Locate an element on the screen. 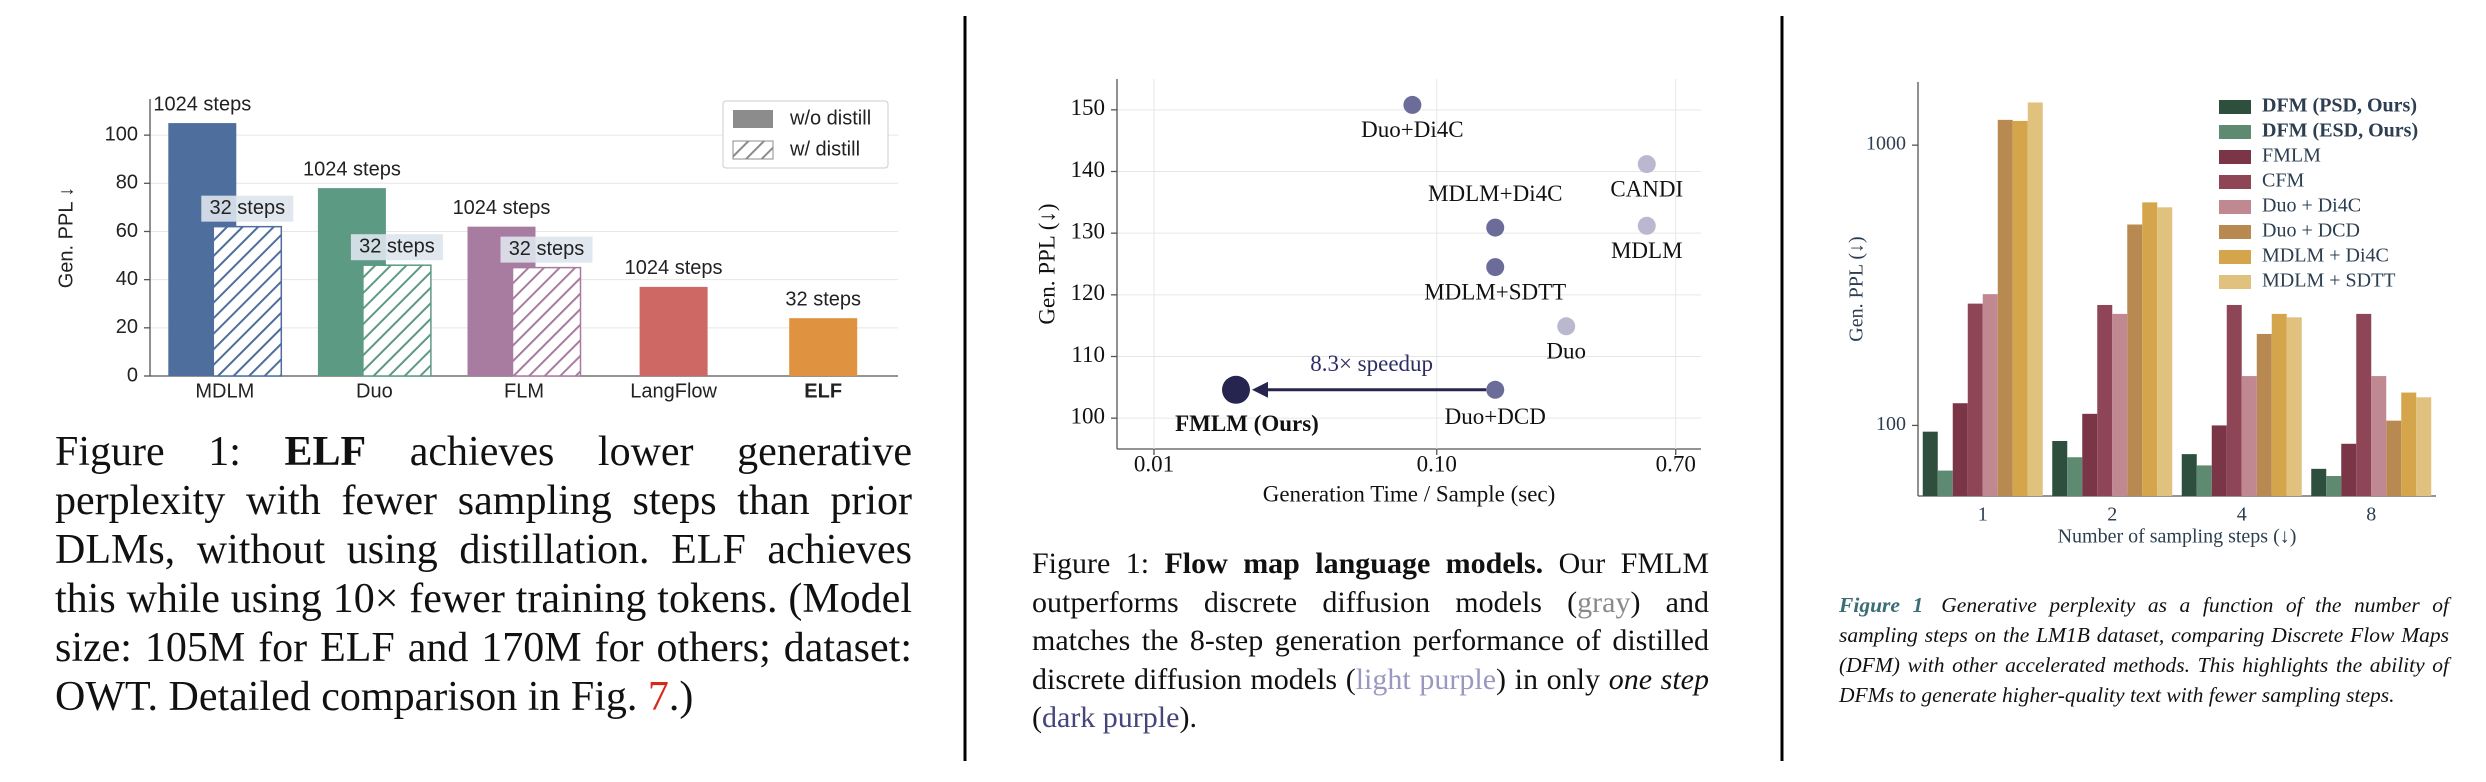 The width and height of the screenshot is (2486, 782). legend-label: w/o distill is located at coordinates (830, 118).